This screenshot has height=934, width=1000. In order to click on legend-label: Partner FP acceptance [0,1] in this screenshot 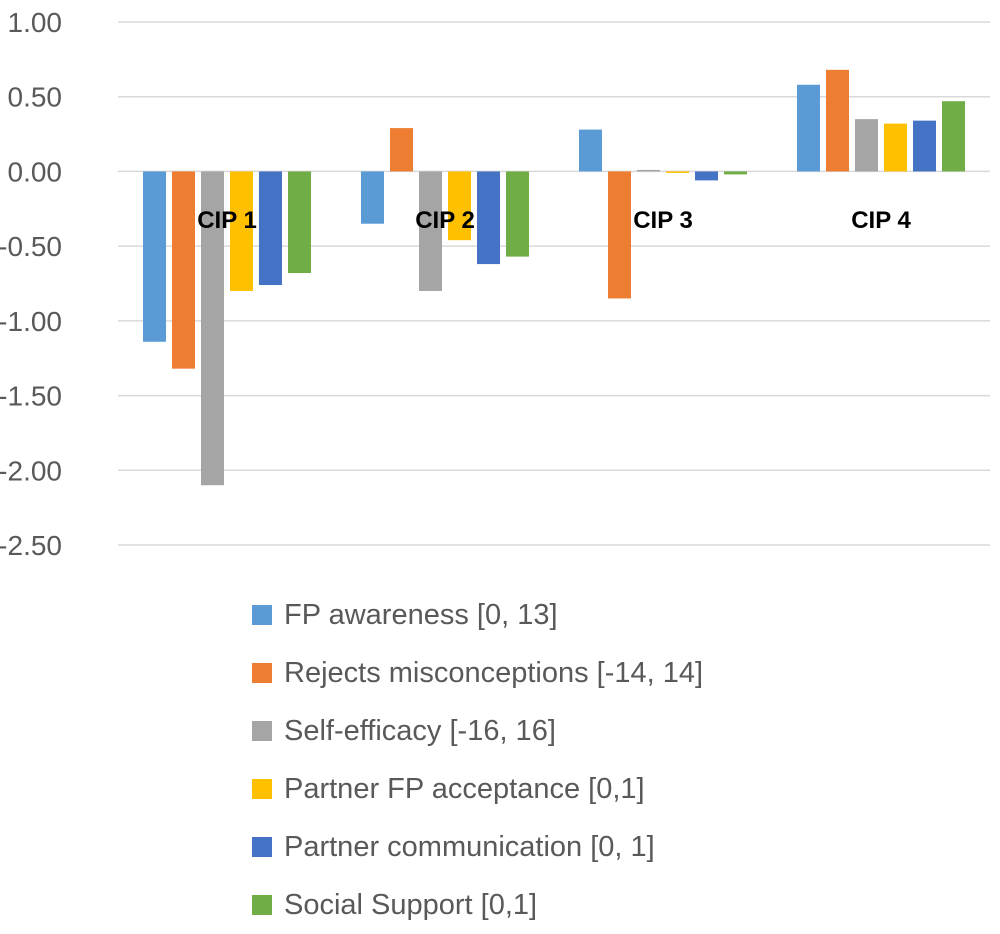, I will do `click(464, 788)`.